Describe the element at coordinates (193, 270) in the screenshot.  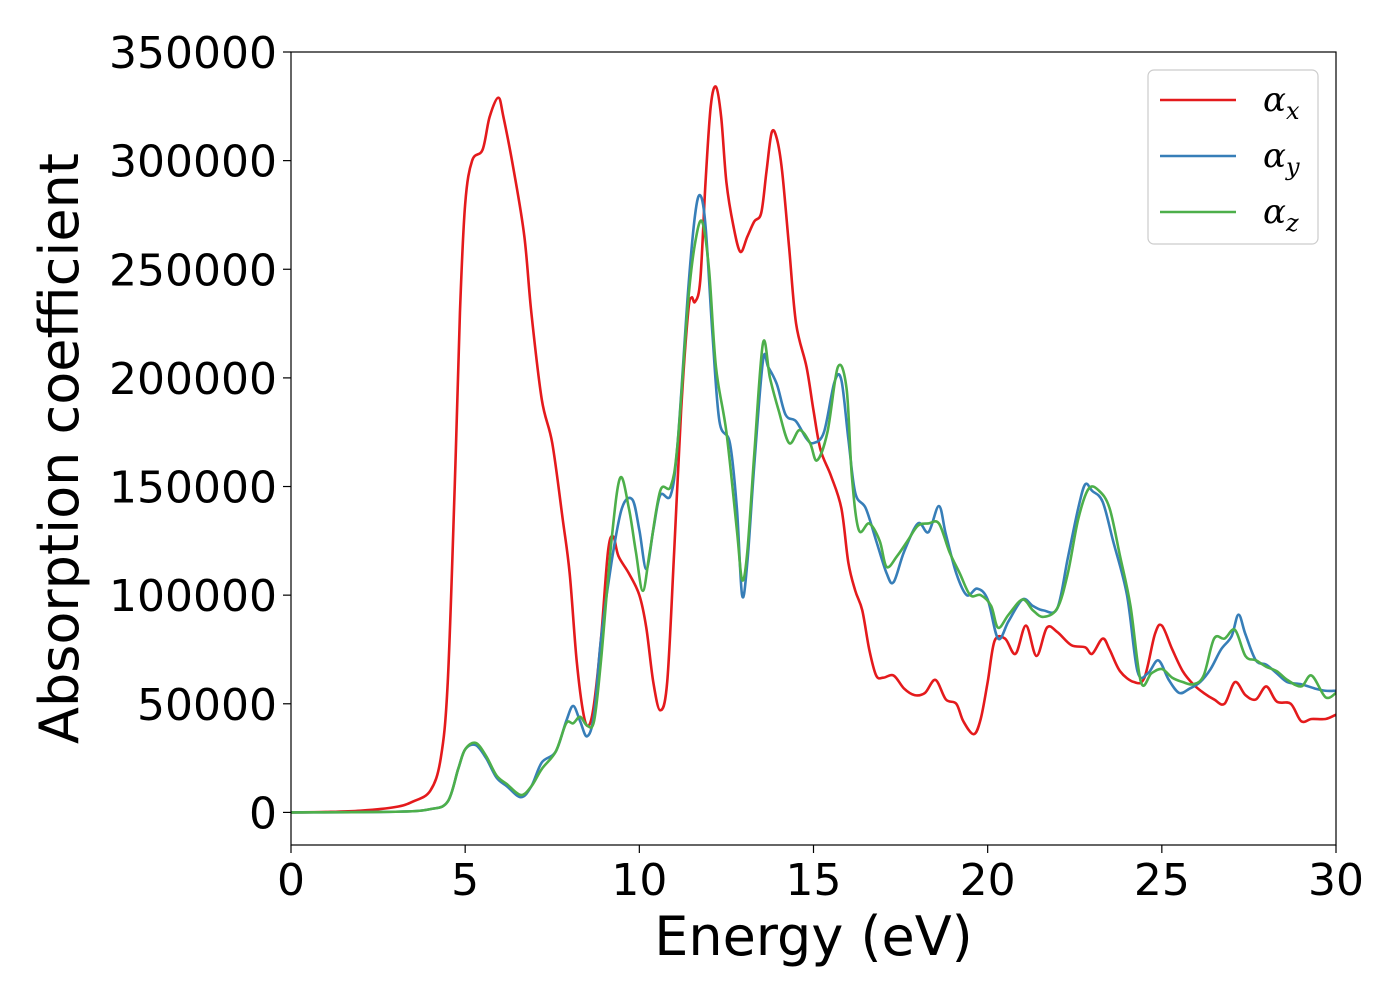
I see `y-tick-label: 250000` at that location.